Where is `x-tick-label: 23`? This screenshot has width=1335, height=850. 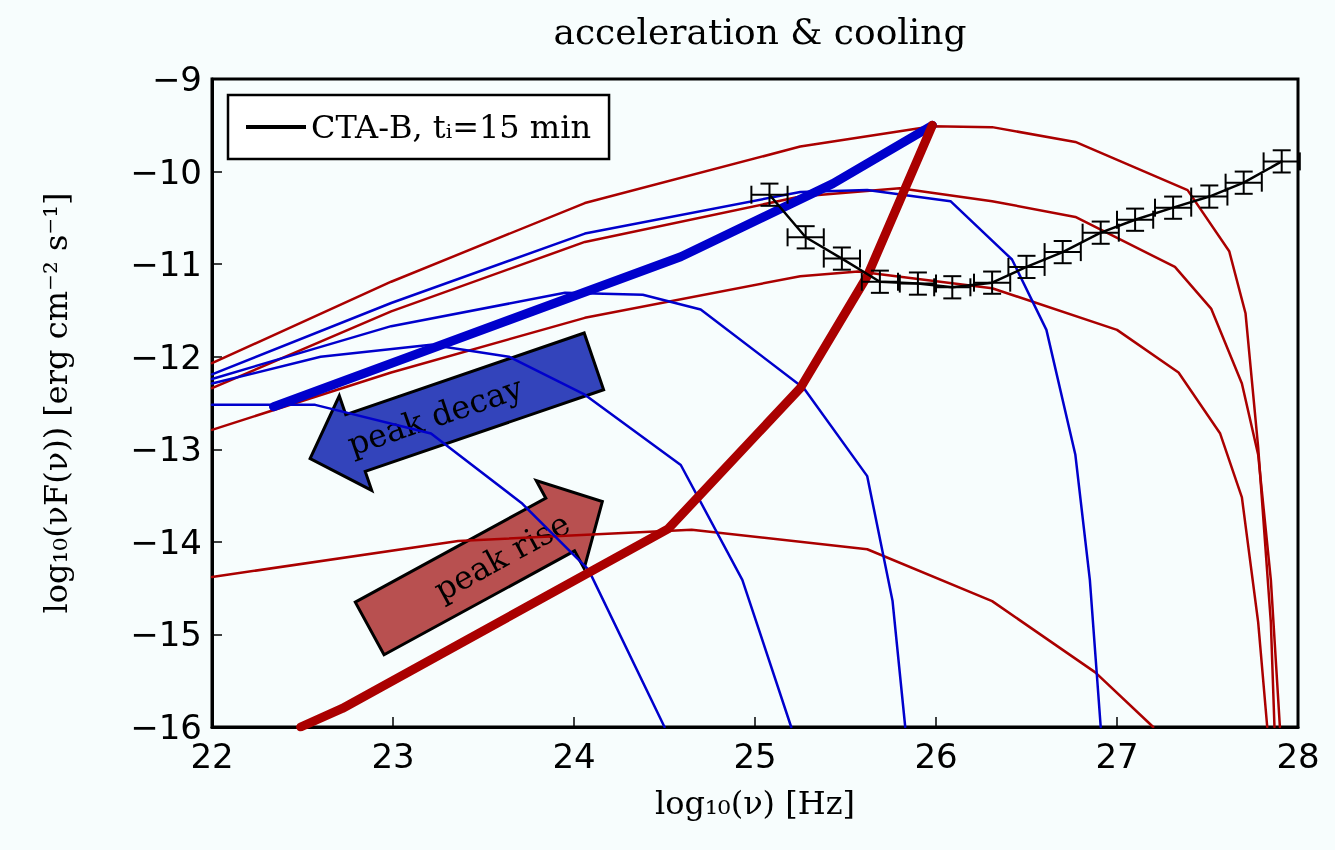 x-tick-label: 23 is located at coordinates (393, 756).